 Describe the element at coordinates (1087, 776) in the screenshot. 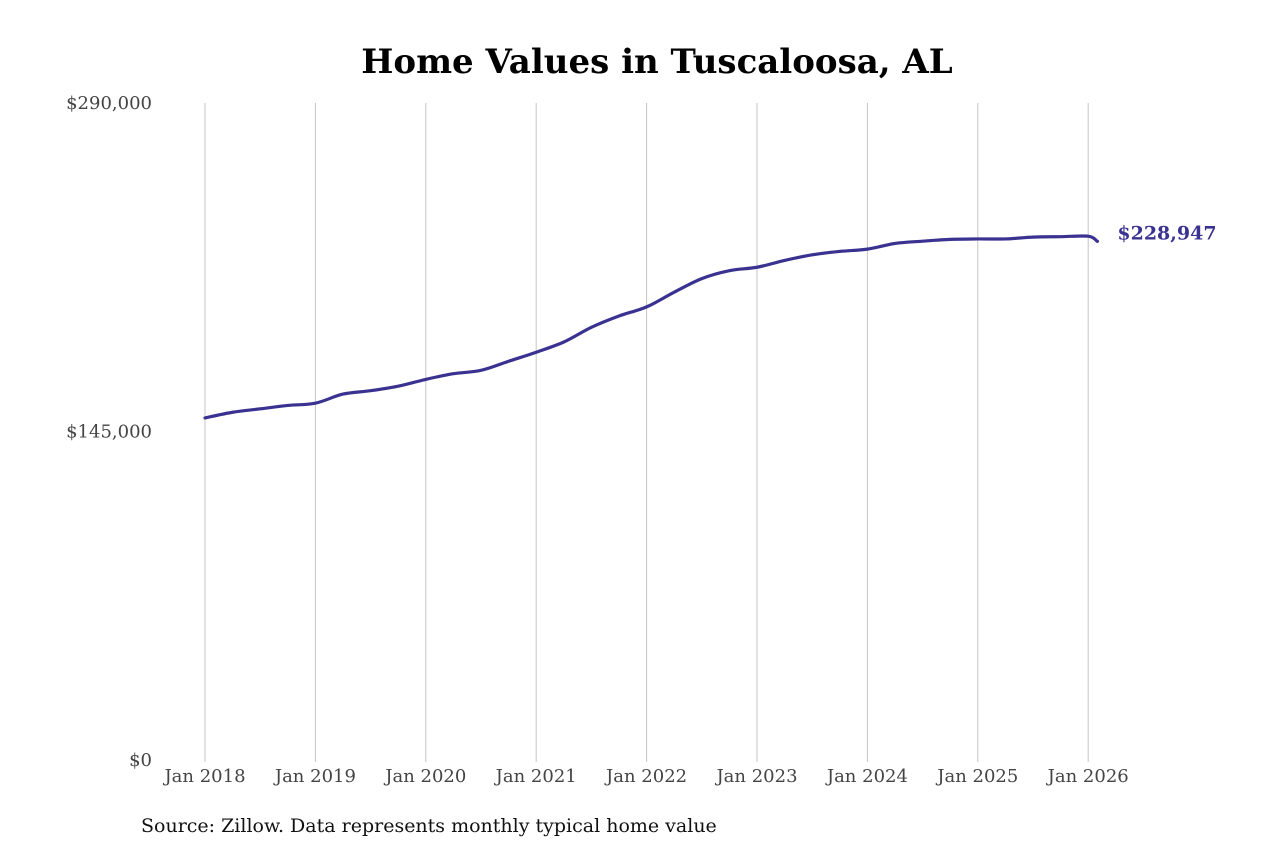

I see `x-tick-label: Jan 2026` at that location.